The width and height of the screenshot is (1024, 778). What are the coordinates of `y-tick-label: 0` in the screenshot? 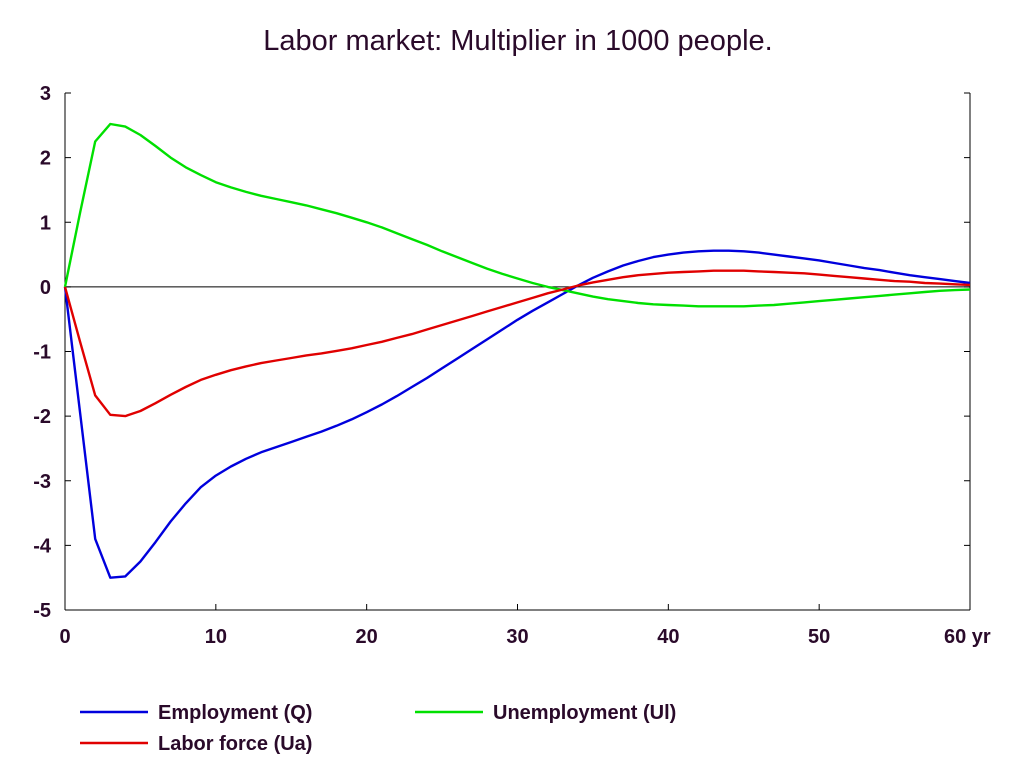 It's located at (45, 288).